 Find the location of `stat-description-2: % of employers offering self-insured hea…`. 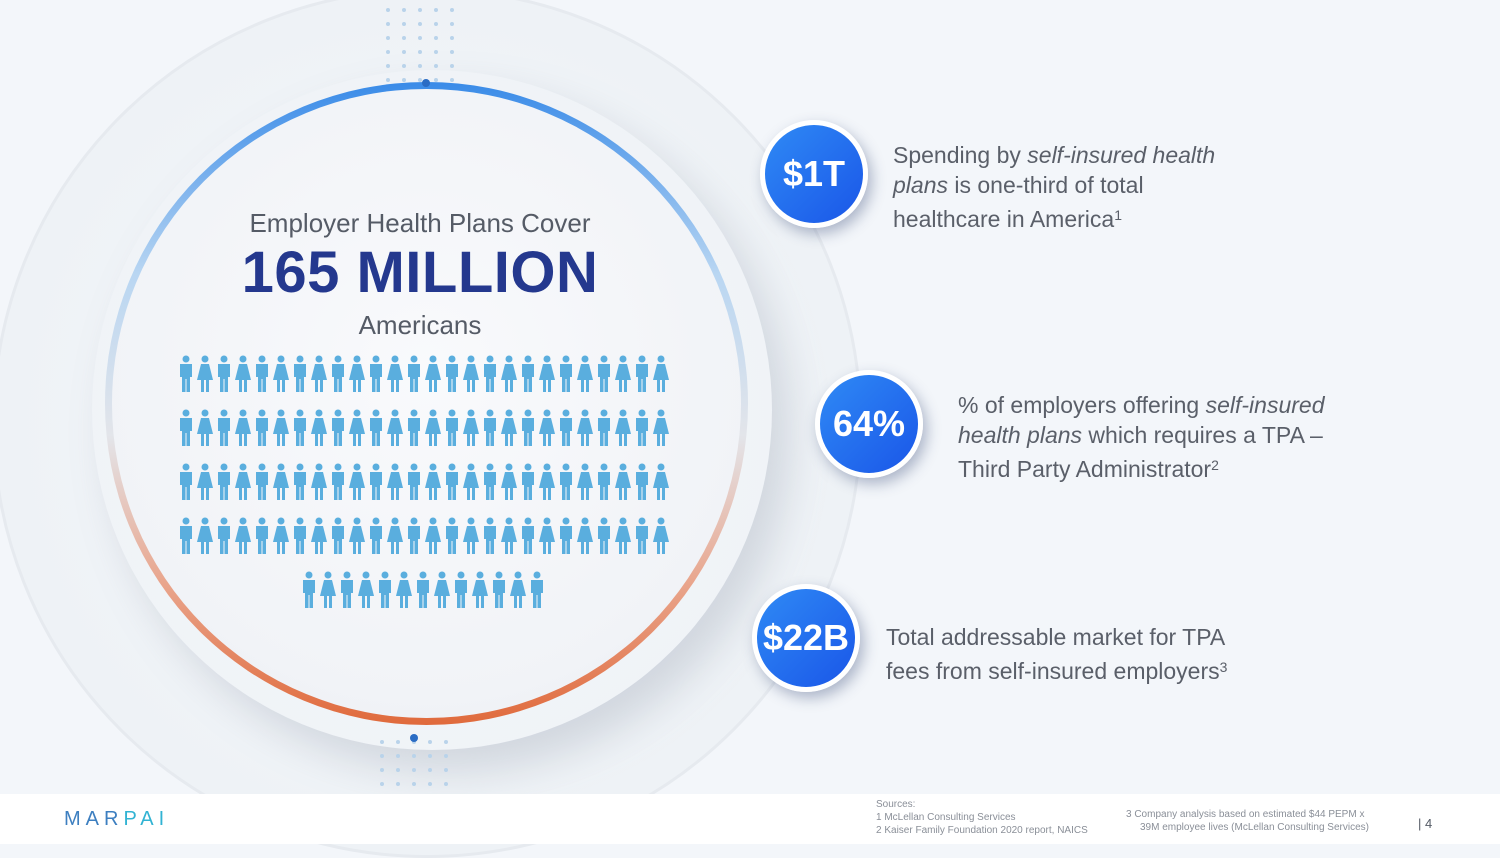

stat-description-2: % of employers offering self-insured hea… is located at coordinates (1141, 437).